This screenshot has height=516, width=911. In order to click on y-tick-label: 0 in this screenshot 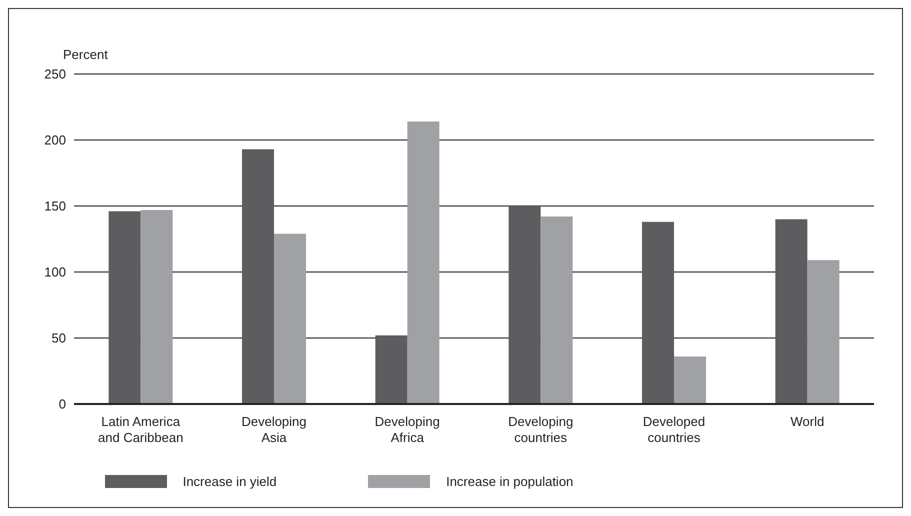, I will do `click(62, 404)`.